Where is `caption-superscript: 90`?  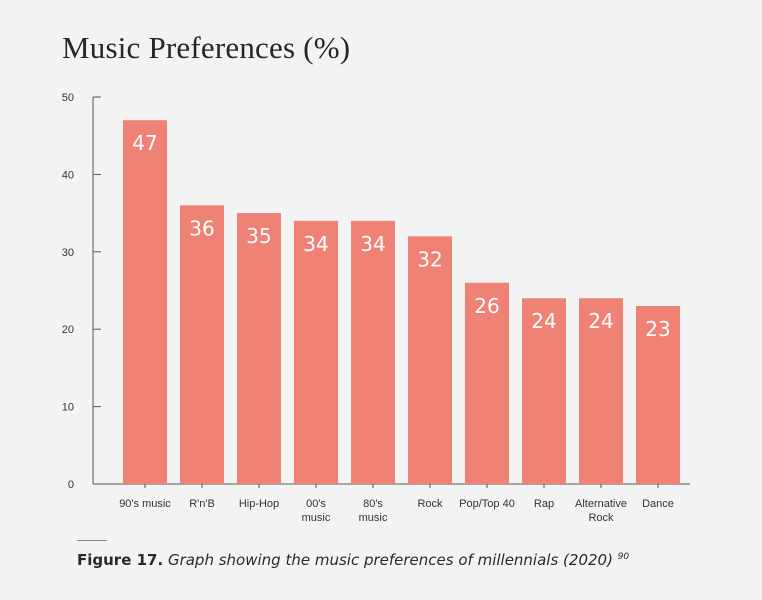
caption-superscript: 90 is located at coordinates (623, 557).